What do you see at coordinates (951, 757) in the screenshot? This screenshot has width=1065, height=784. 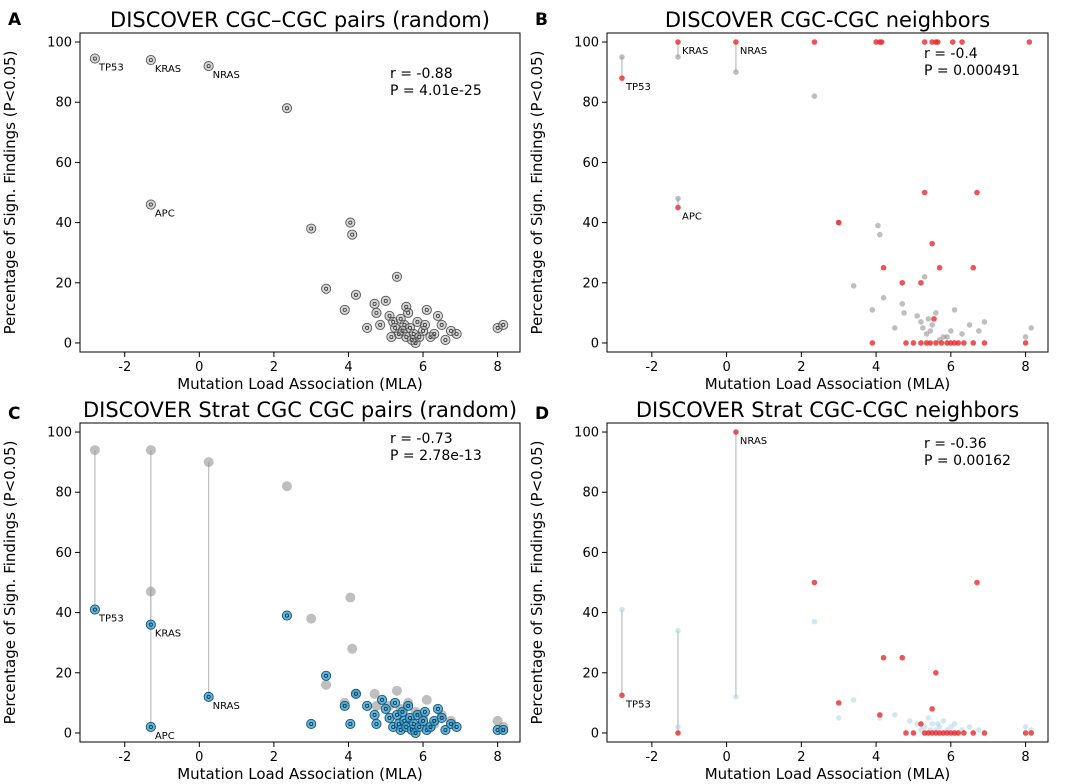 I see `x-tick-label: 6` at bounding box center [951, 757].